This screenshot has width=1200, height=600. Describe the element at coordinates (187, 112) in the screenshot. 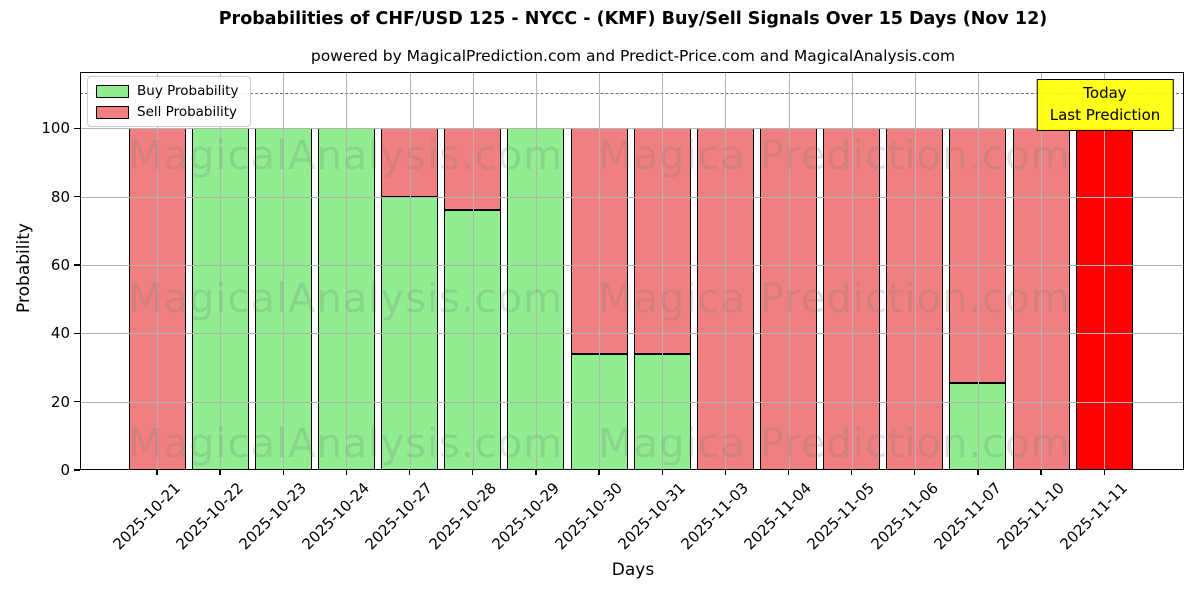

I see `legend-label-sell: Sell Probability` at that location.